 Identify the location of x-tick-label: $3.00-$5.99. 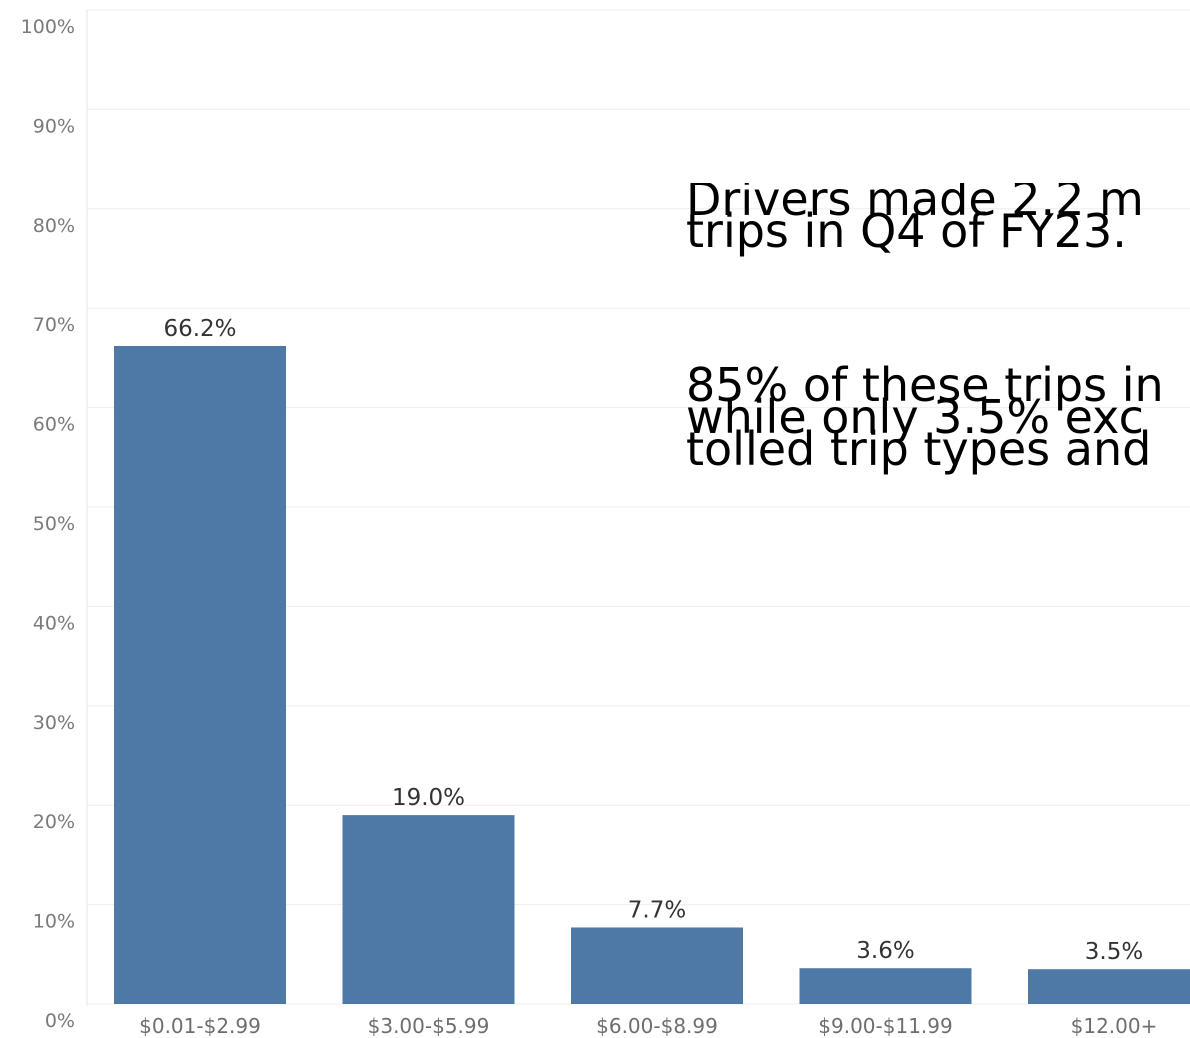
(429, 1026).